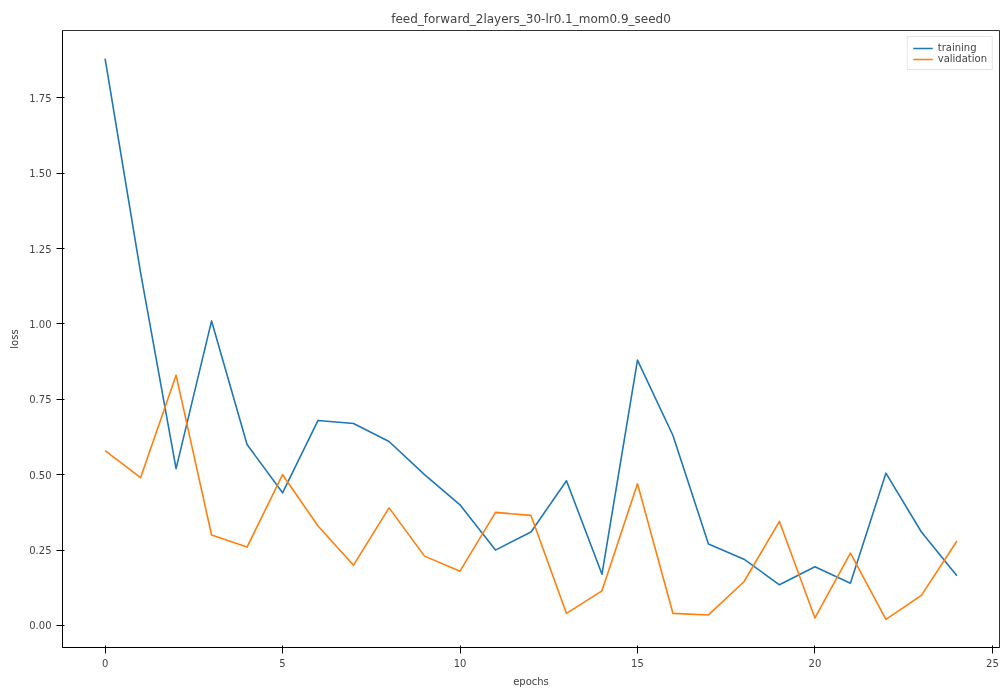 This screenshot has height=689, width=1003. Describe the element at coordinates (40, 324) in the screenshot. I see `y-tick-label: 1.00` at that location.